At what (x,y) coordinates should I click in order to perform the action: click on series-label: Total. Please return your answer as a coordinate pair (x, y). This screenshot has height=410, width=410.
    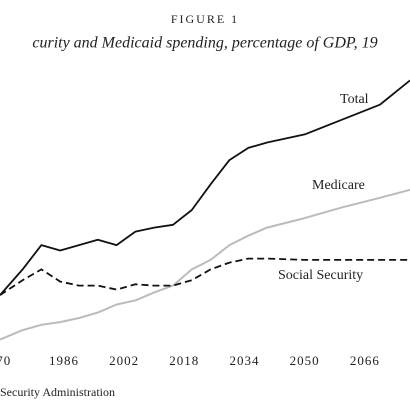
    Looking at the image, I should click on (354, 99).